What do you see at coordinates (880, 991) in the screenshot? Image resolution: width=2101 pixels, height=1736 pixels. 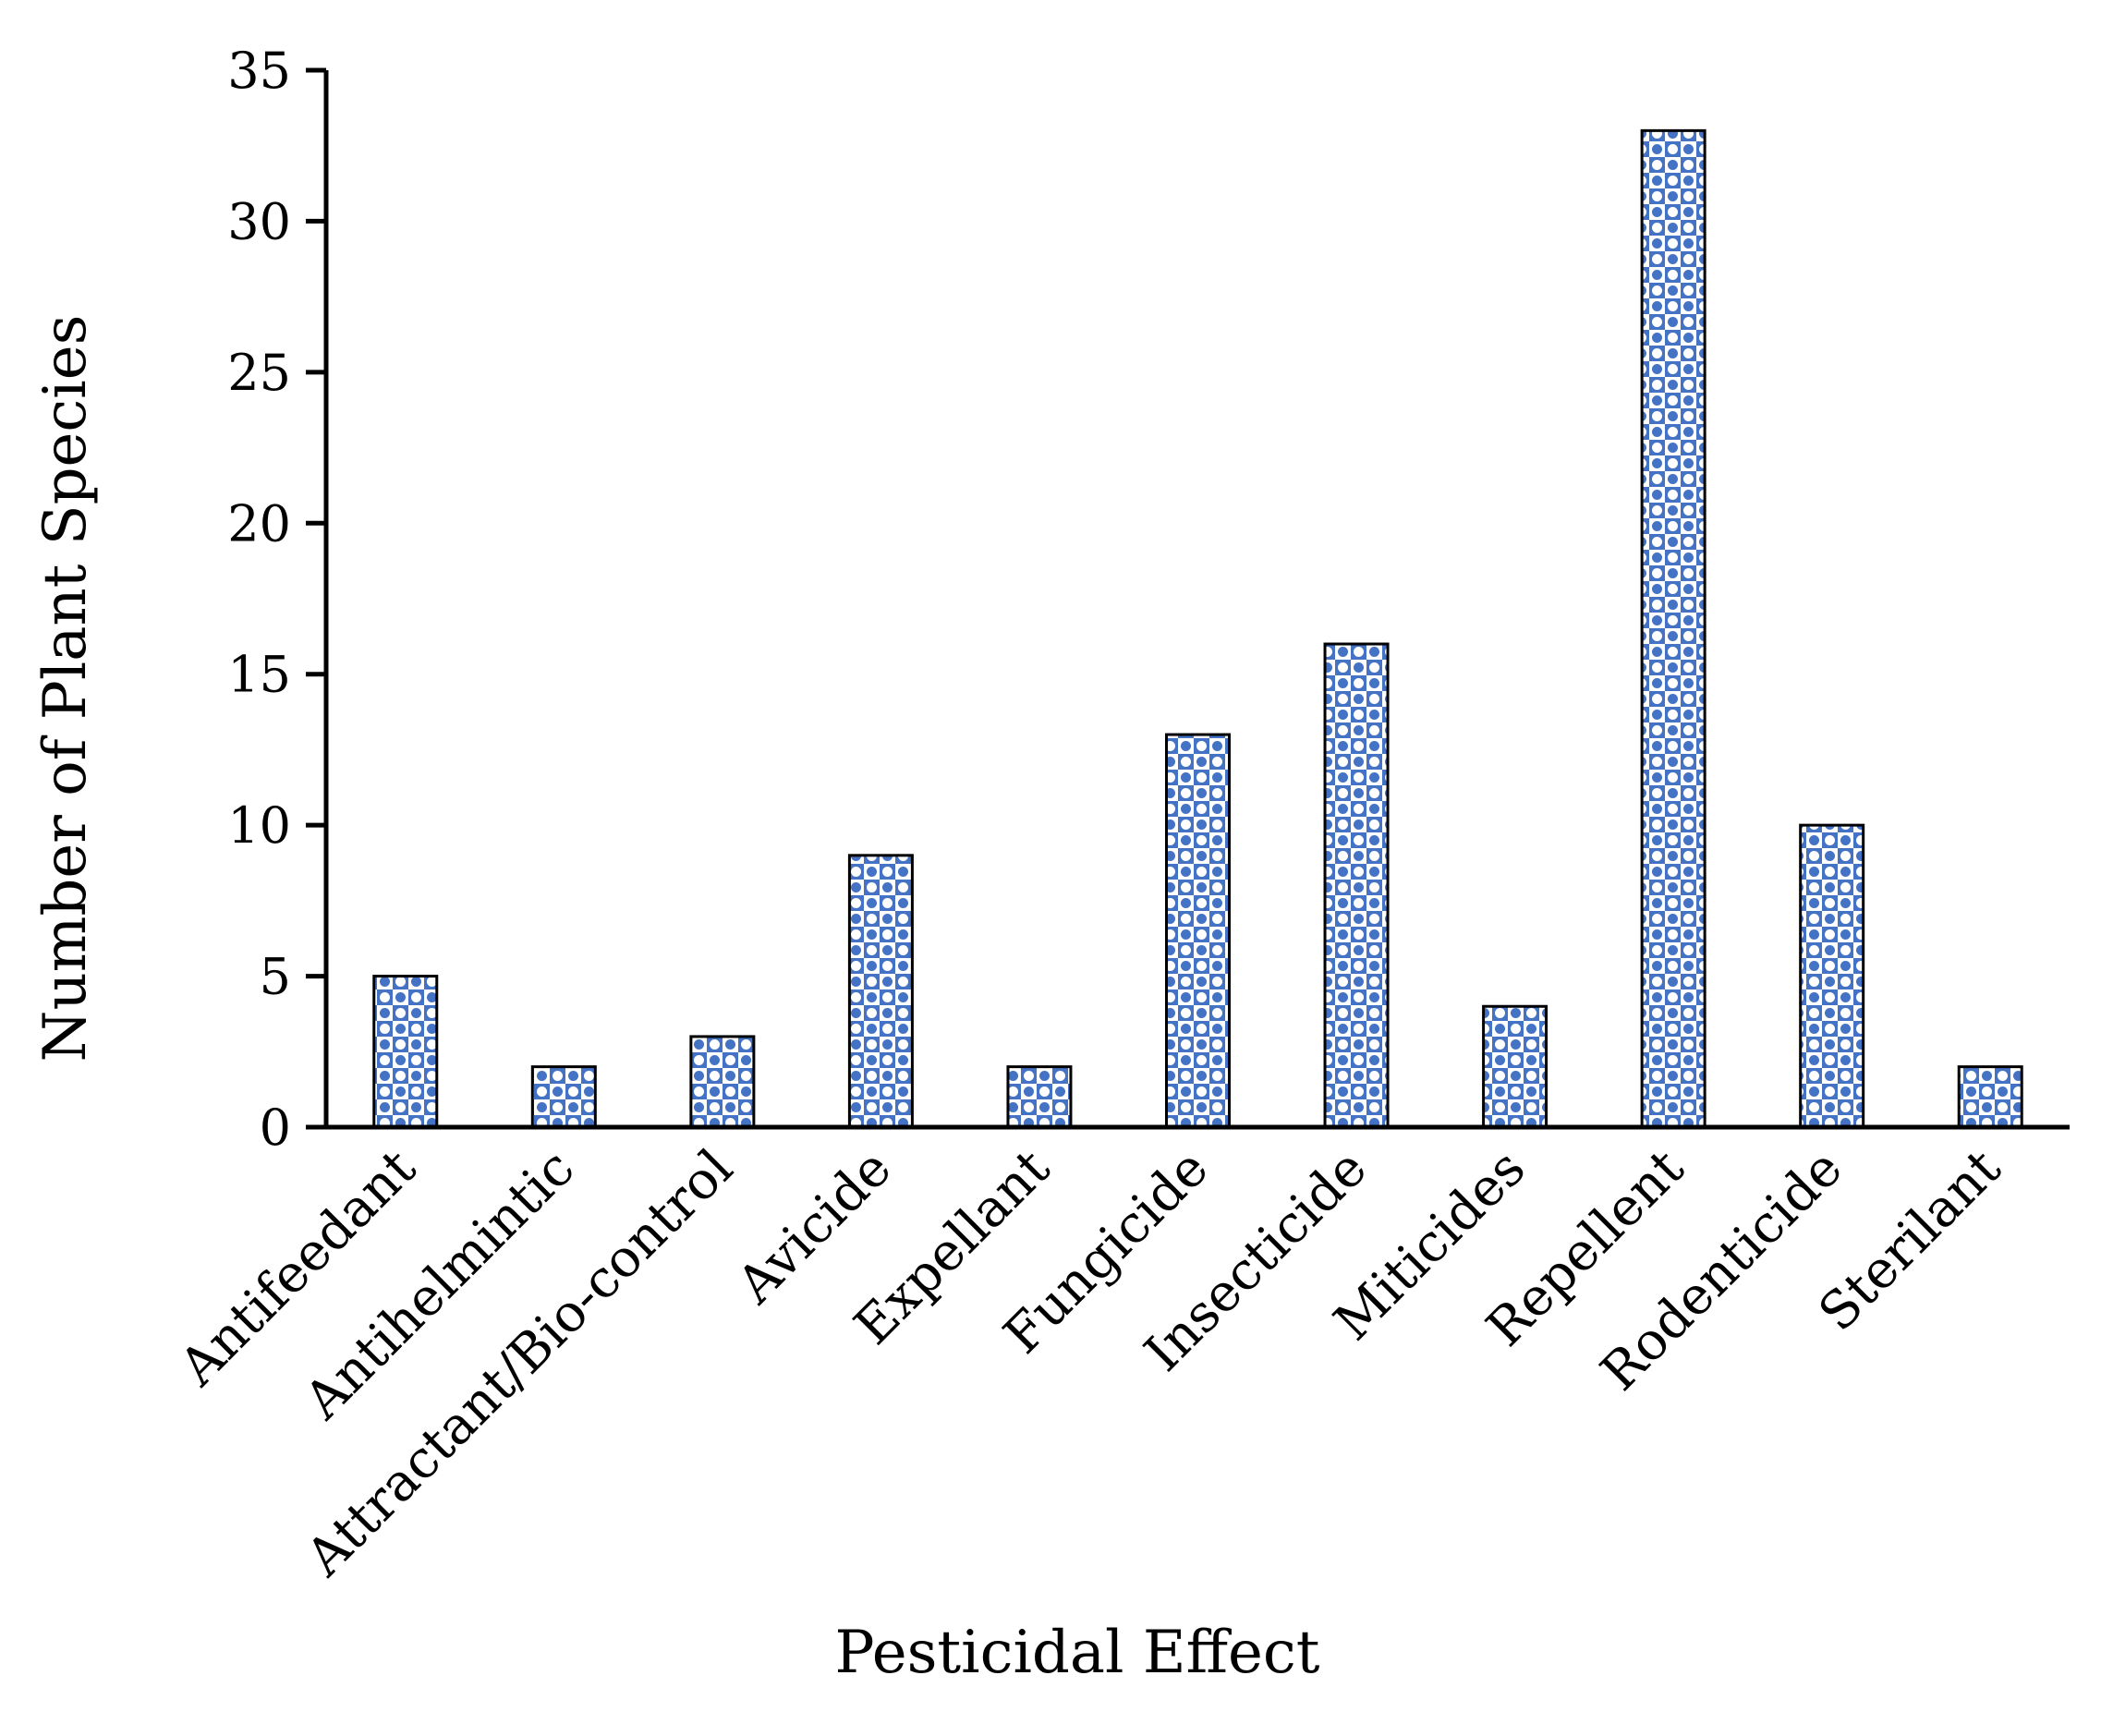 I see `bar-avicide` at bounding box center [880, 991].